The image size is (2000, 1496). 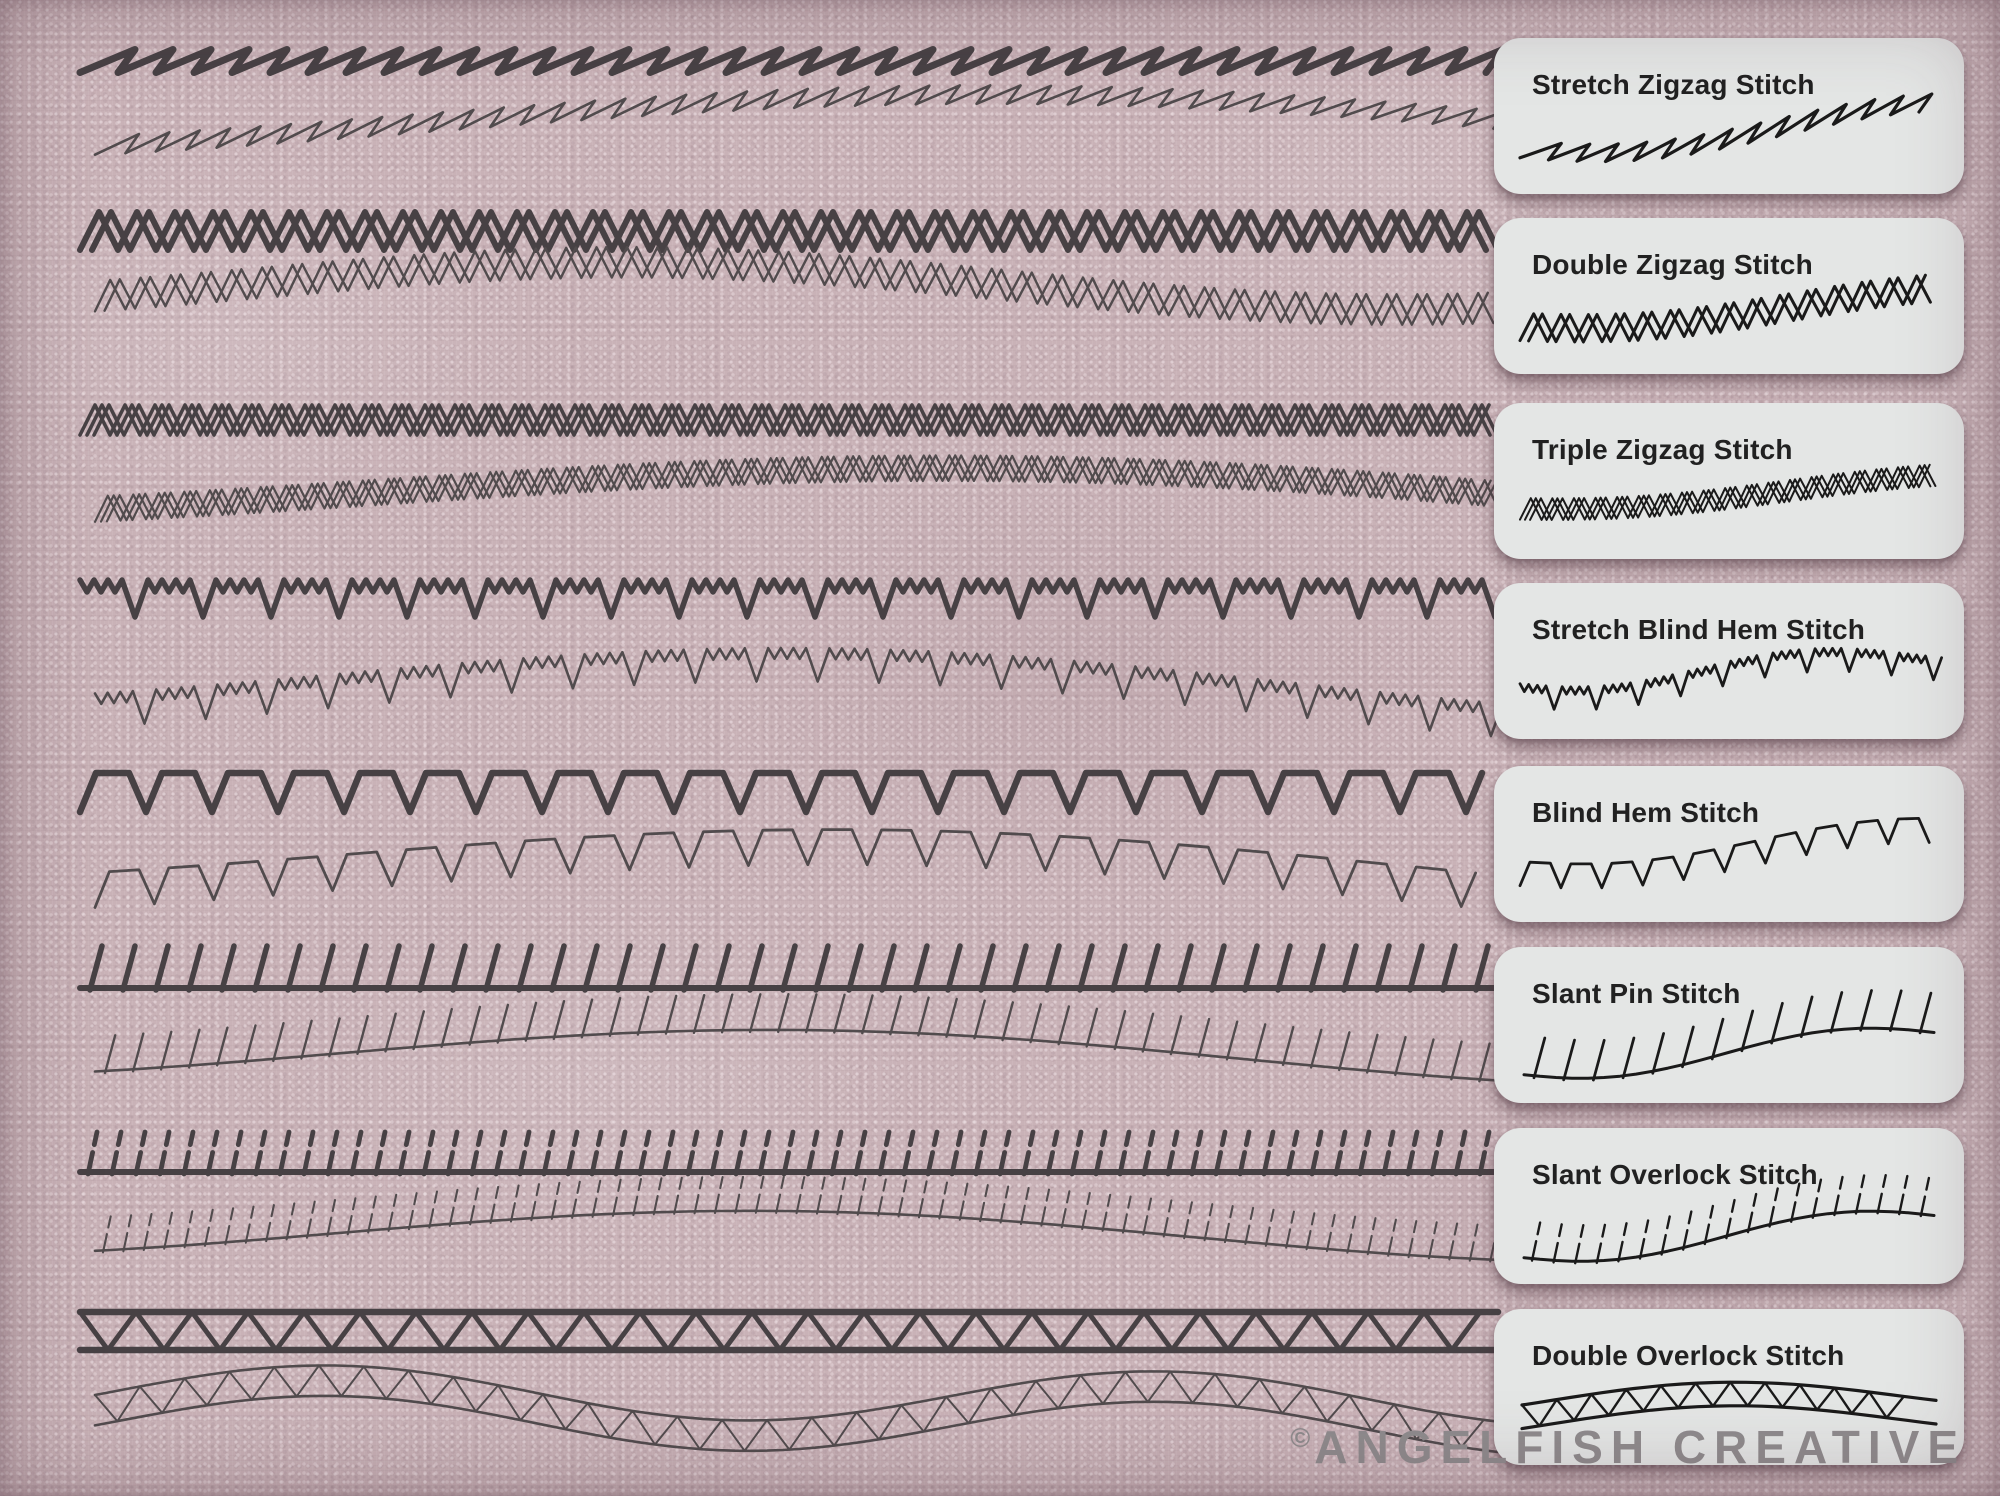 I want to click on sample-stretch-zigzag, so click(x=1726, y=128).